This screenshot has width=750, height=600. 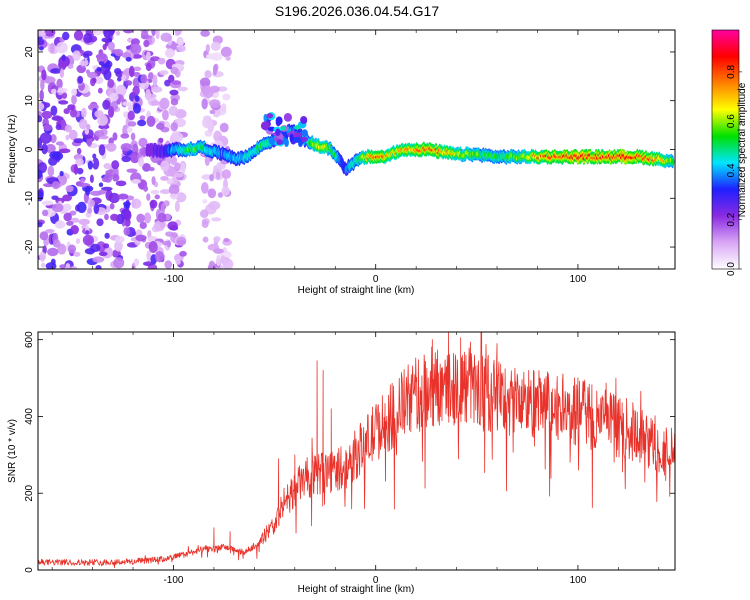 I want to click on colorbar-tick-label: 0.8, so click(x=731, y=71).